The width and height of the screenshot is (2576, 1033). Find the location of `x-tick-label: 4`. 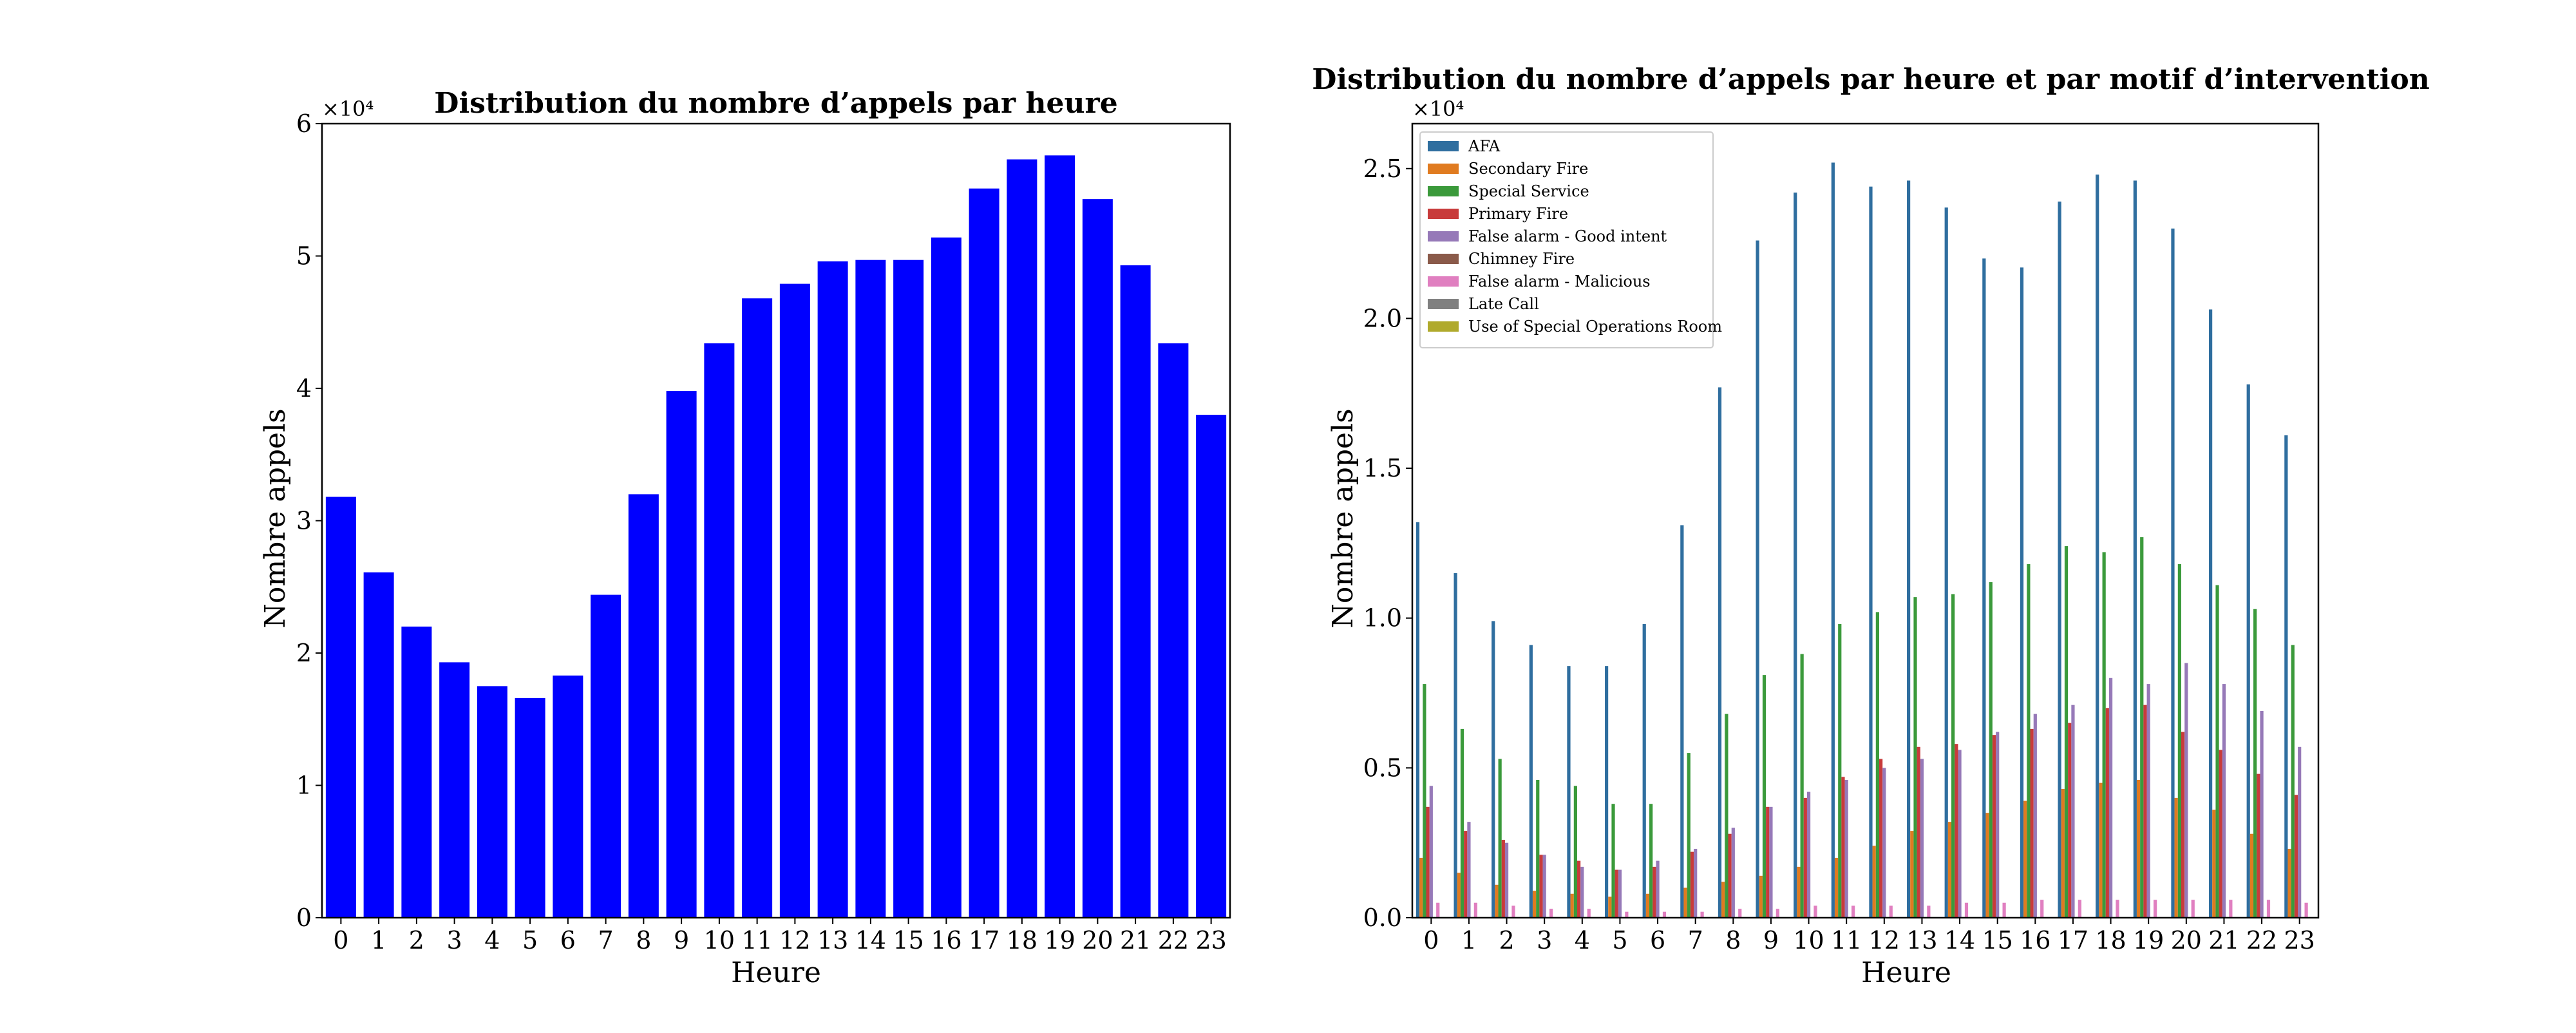

x-tick-label: 4 is located at coordinates (1582, 940).